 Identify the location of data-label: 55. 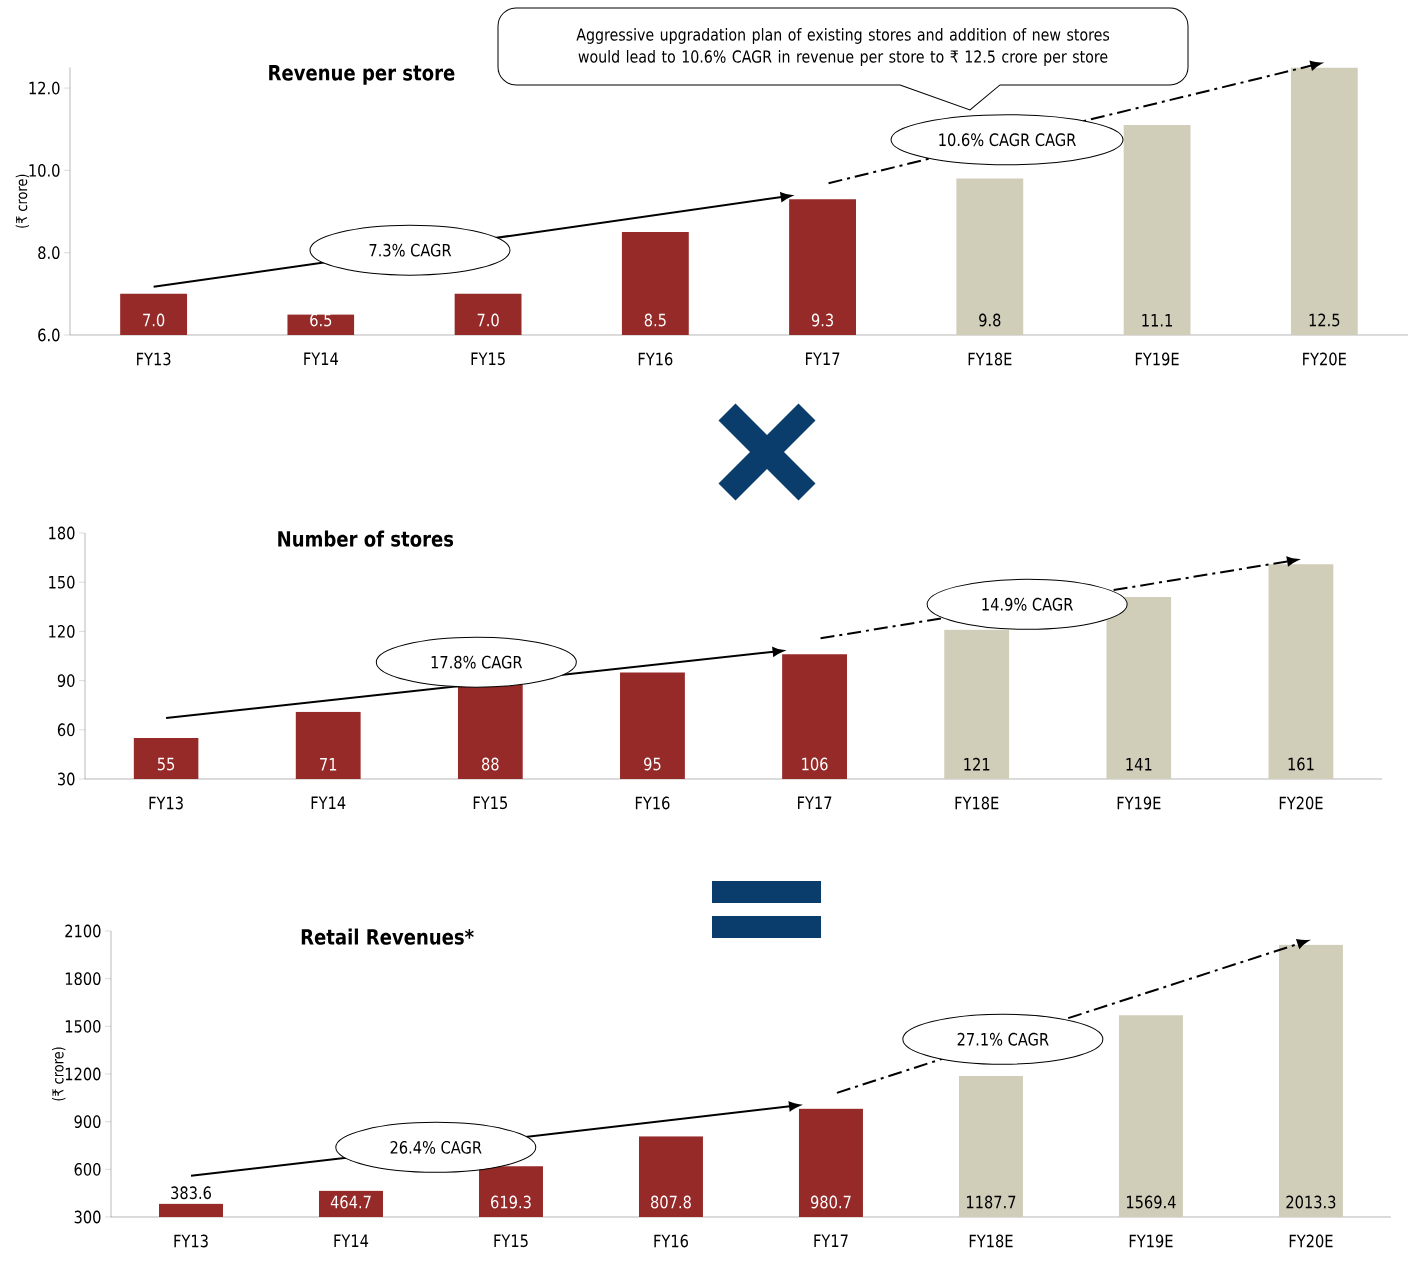
(166, 764).